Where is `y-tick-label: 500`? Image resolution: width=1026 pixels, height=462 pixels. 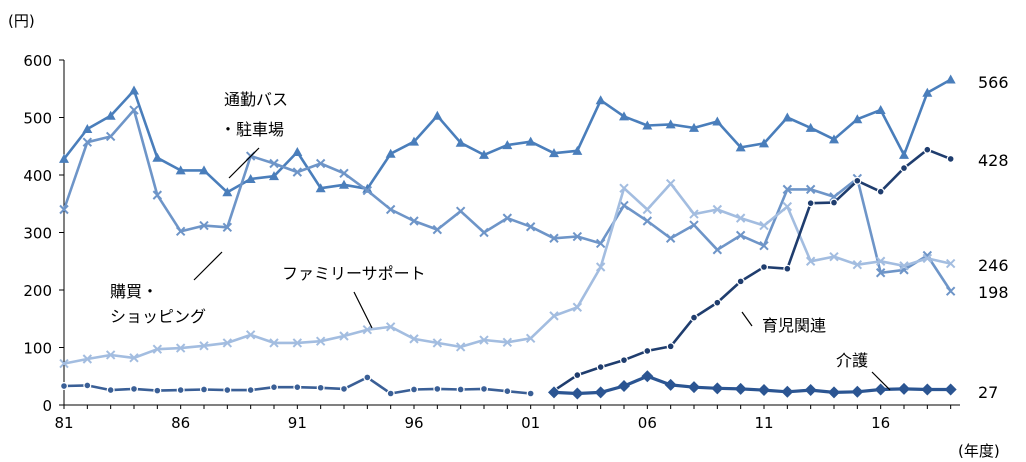 y-tick-label: 500 is located at coordinates (37, 119).